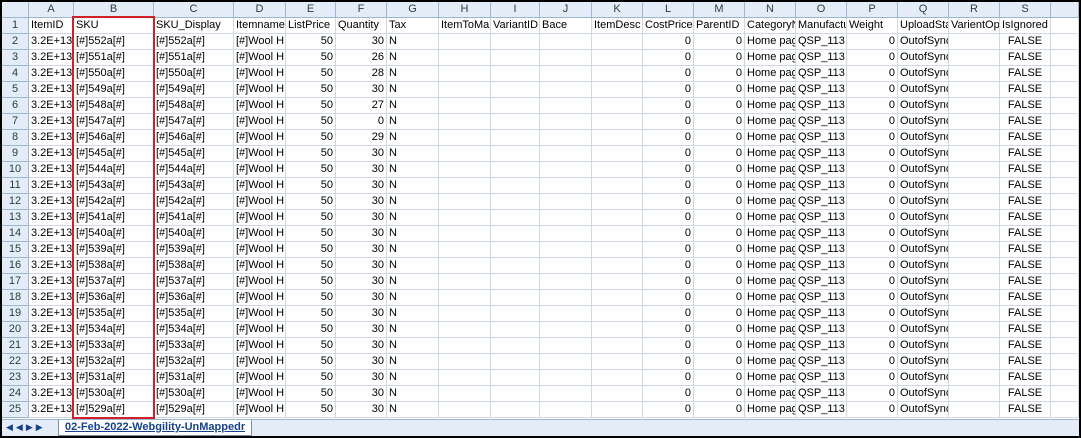  I want to click on header-cell: IsIgnored, so click(1025, 26).